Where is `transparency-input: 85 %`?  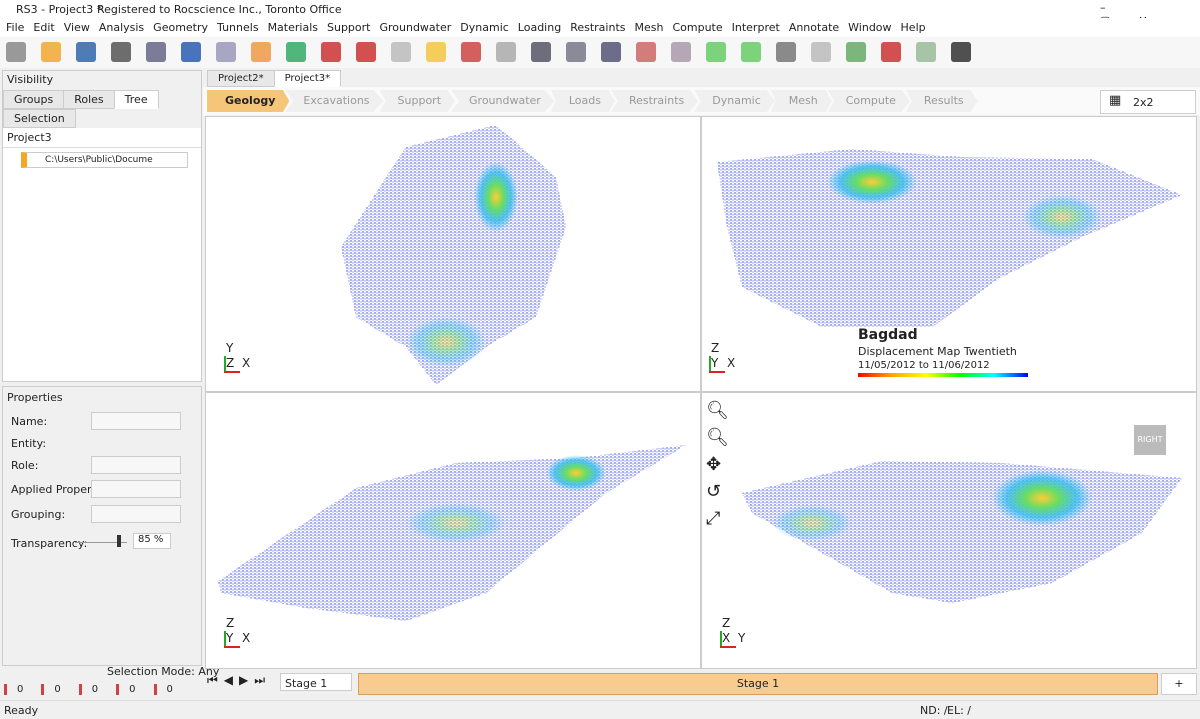
transparency-input: 85 % is located at coordinates (152, 541).